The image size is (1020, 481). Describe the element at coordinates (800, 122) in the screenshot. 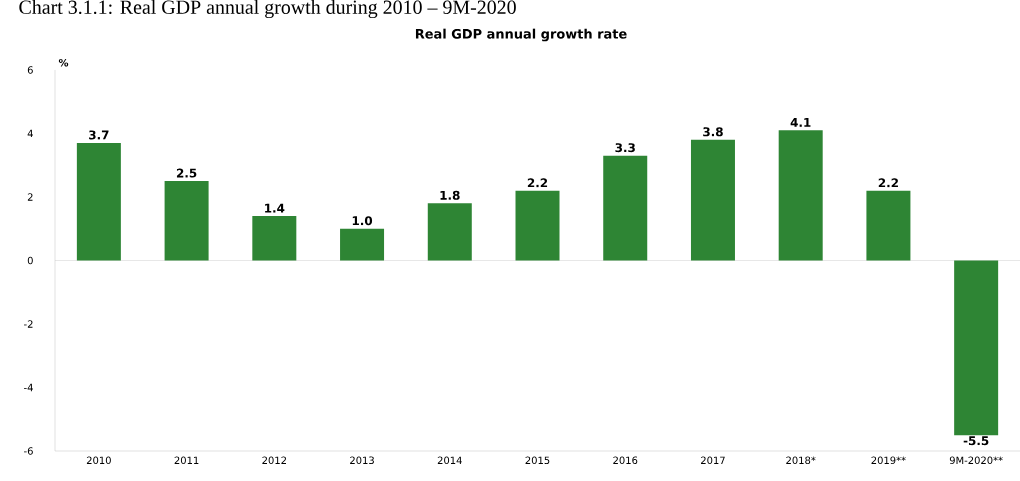

I see `data-label: 4.1` at that location.